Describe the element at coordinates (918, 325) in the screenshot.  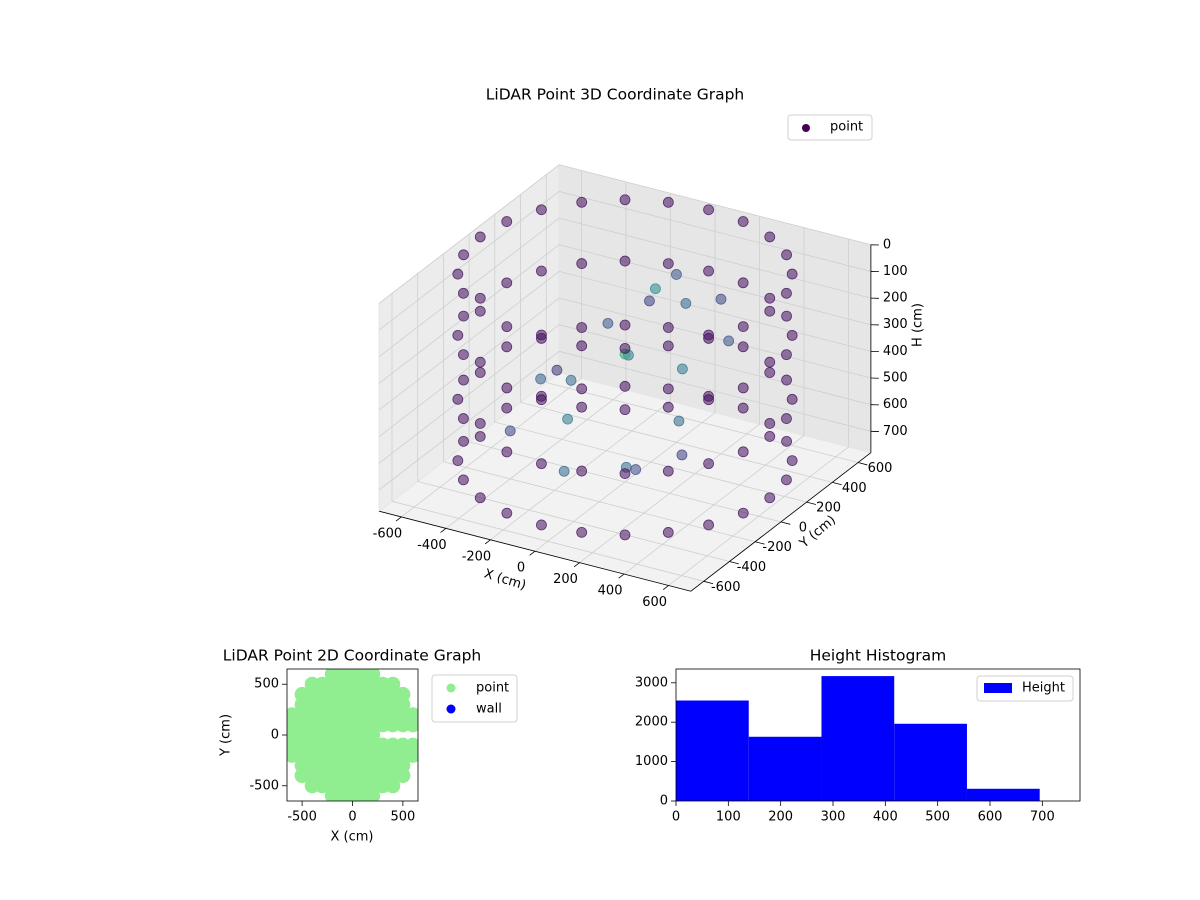
I see `z-axis-label: H (cm)` at that location.